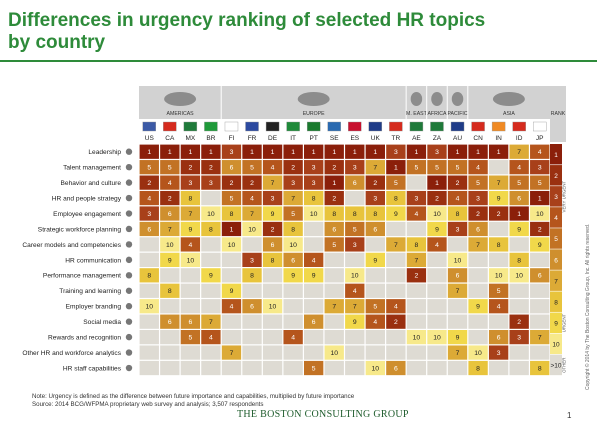  Describe the element at coordinates (87, 214) in the screenshot. I see `row-label: Employee engagement` at that location.